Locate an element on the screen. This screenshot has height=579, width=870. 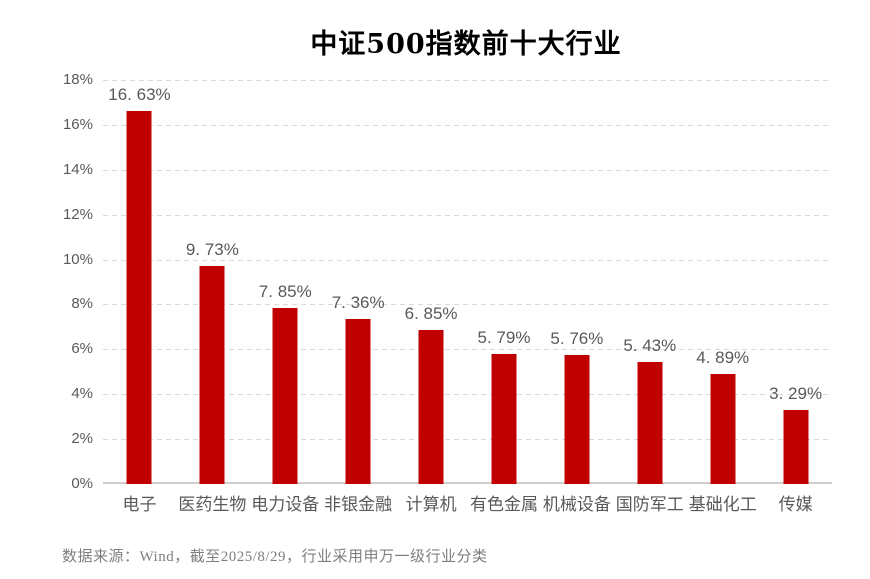
x-axis-labels: 电子 医药生物 电力设备 非银金融 计算机 有色金属 机械设备 国防军工 基础化工 传媒 is located at coordinates (467, 505).